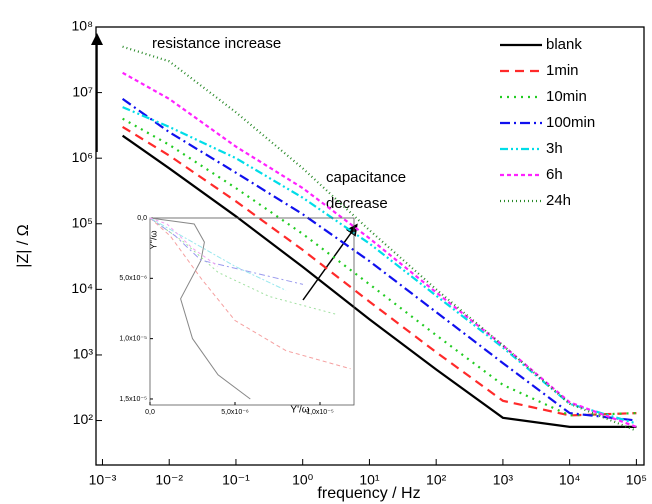 The width and height of the screenshot is (652, 504). What do you see at coordinates (357, 203) in the screenshot?
I see `annotation: decrease` at bounding box center [357, 203].